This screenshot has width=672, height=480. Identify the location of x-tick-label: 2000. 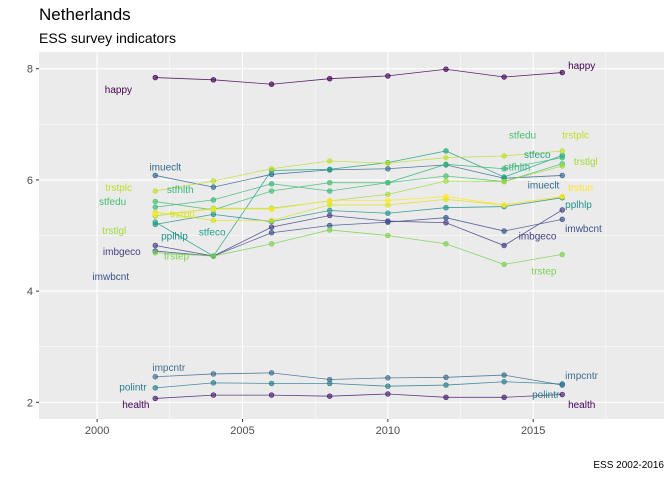
(97, 431).